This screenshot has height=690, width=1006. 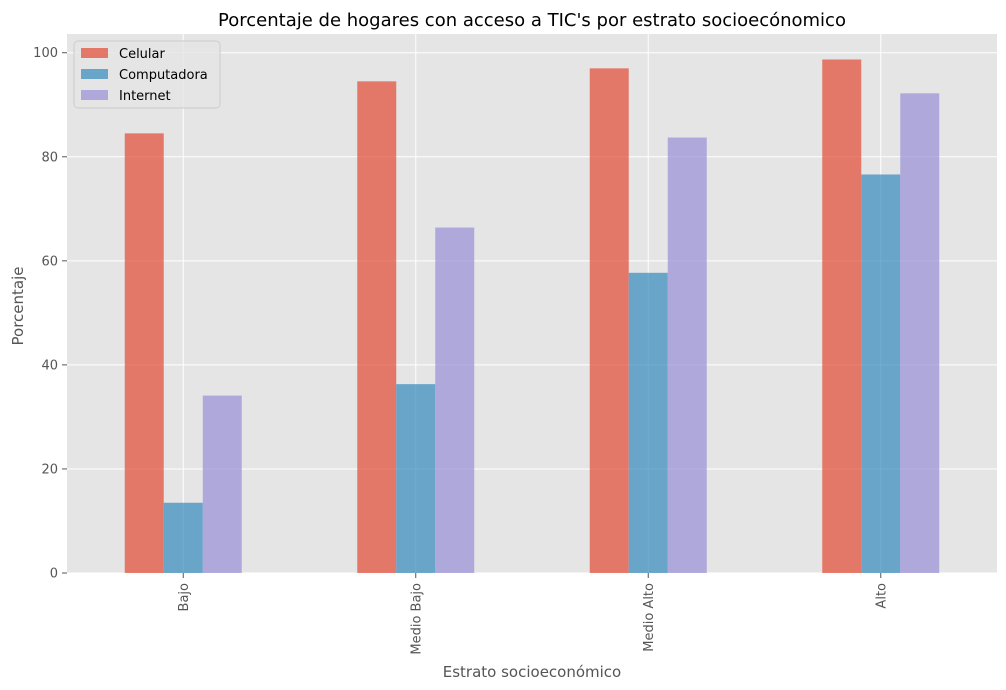 What do you see at coordinates (145, 96) in the screenshot?
I see `legend-label-internet: Internet` at bounding box center [145, 96].